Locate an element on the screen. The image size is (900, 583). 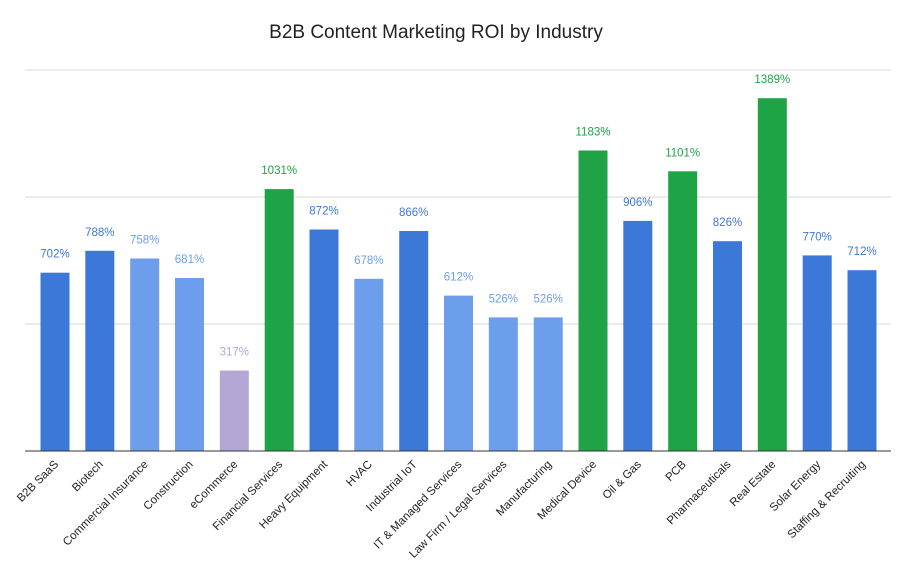
x-tick-label: Staffing & Recruiting is located at coordinates (827, 500).